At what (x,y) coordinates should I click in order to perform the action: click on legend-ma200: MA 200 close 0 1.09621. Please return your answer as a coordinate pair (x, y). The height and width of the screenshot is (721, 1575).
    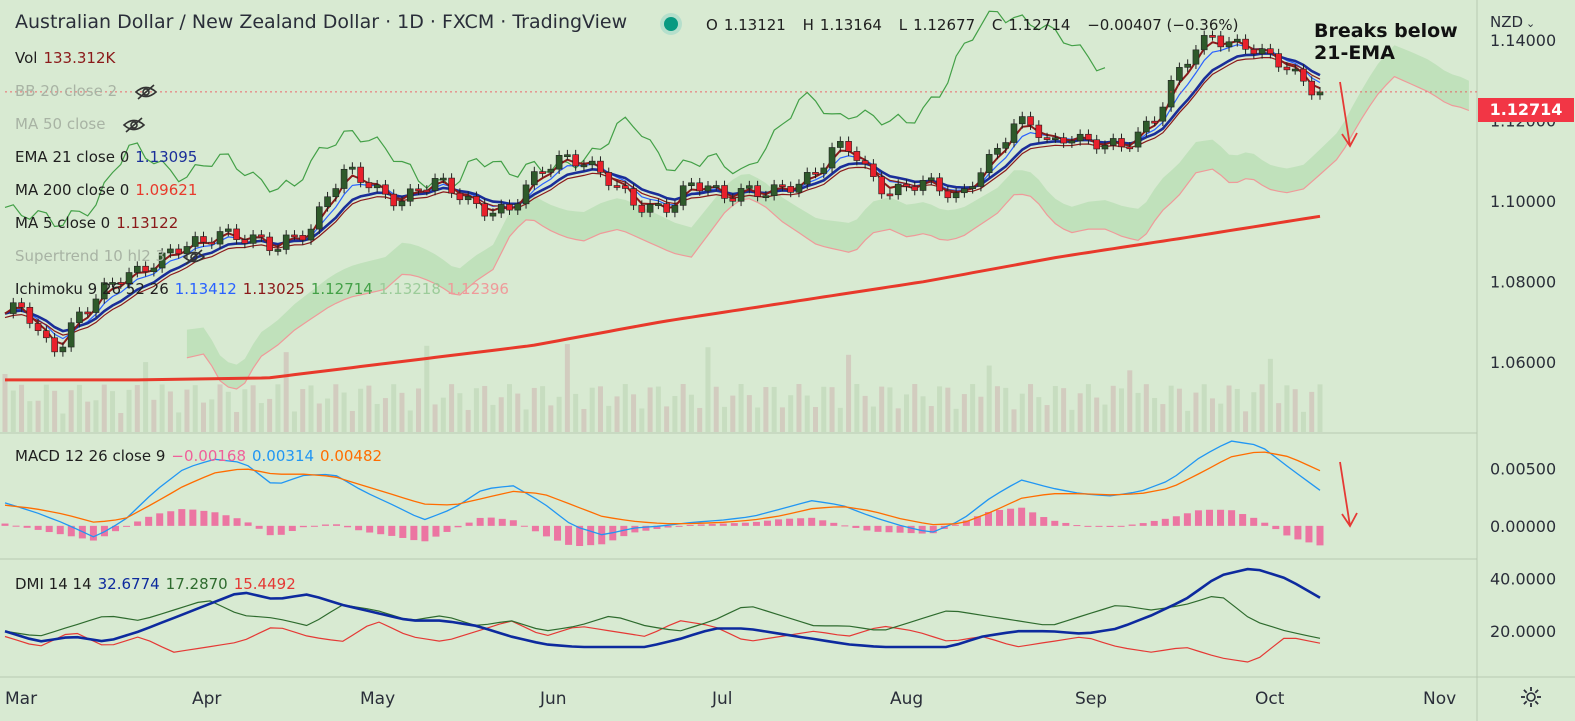
    Looking at the image, I should click on (109, 190).